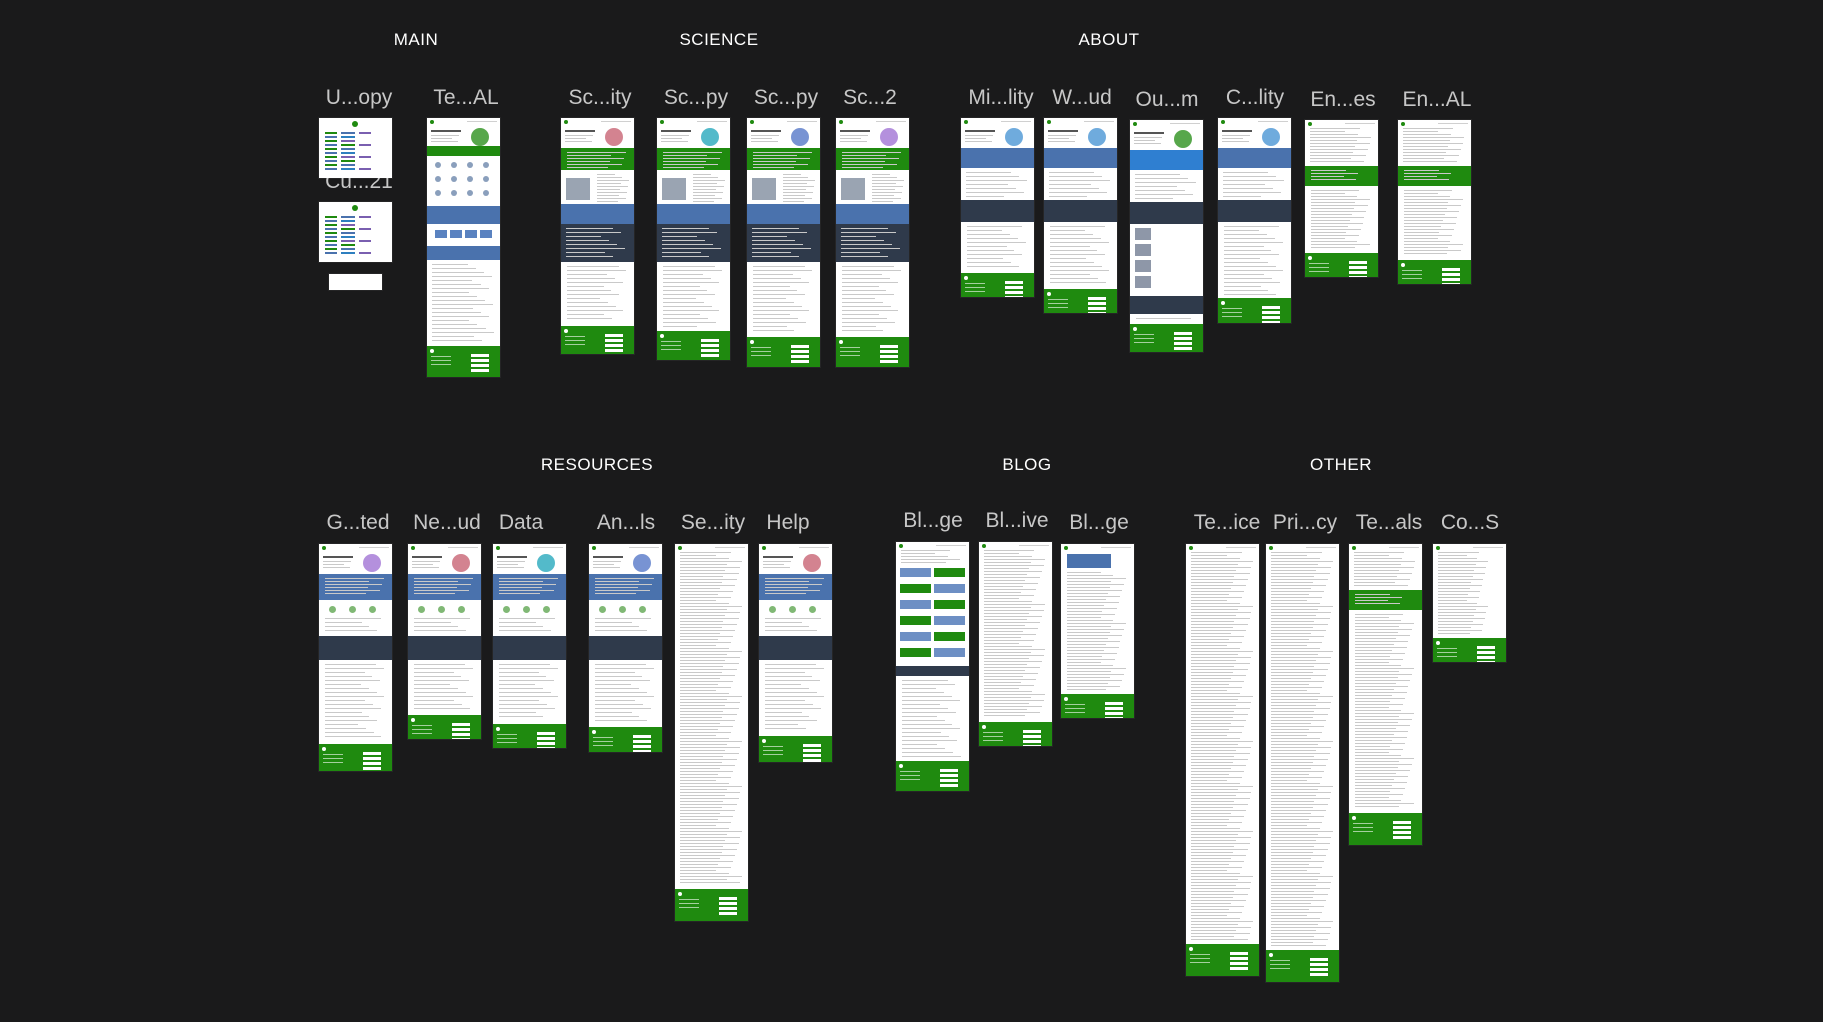  What do you see at coordinates (1082, 97) in the screenshot?
I see `frame-label: W...ud` at bounding box center [1082, 97].